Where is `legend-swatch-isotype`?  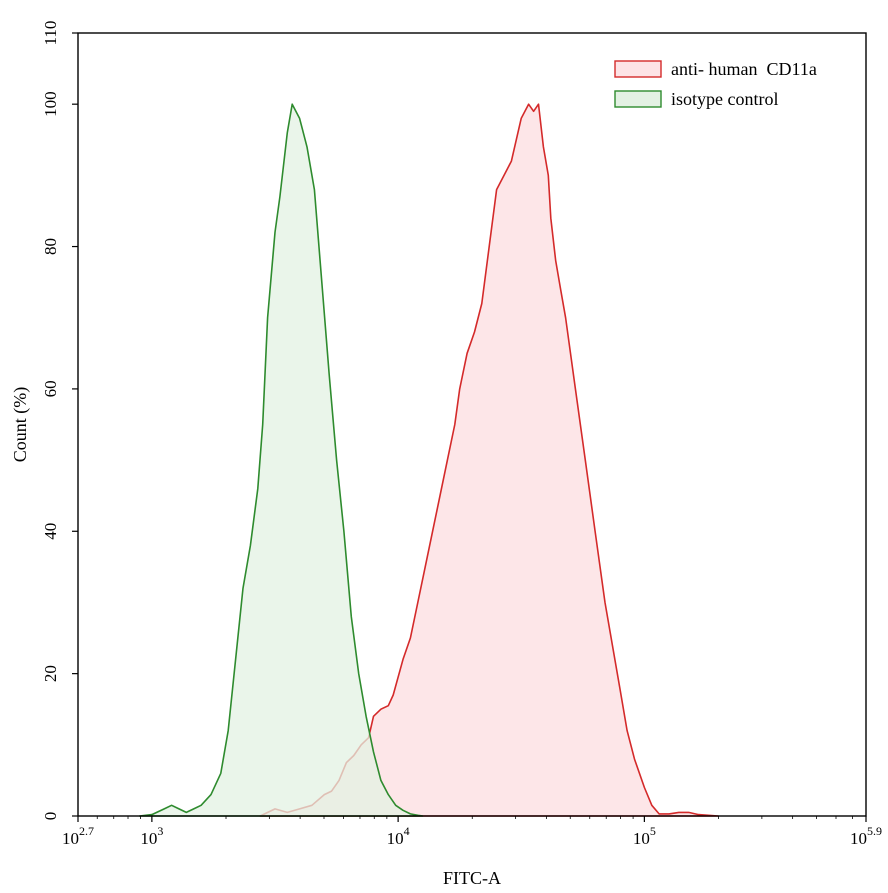 legend-swatch-isotype is located at coordinates (638, 99).